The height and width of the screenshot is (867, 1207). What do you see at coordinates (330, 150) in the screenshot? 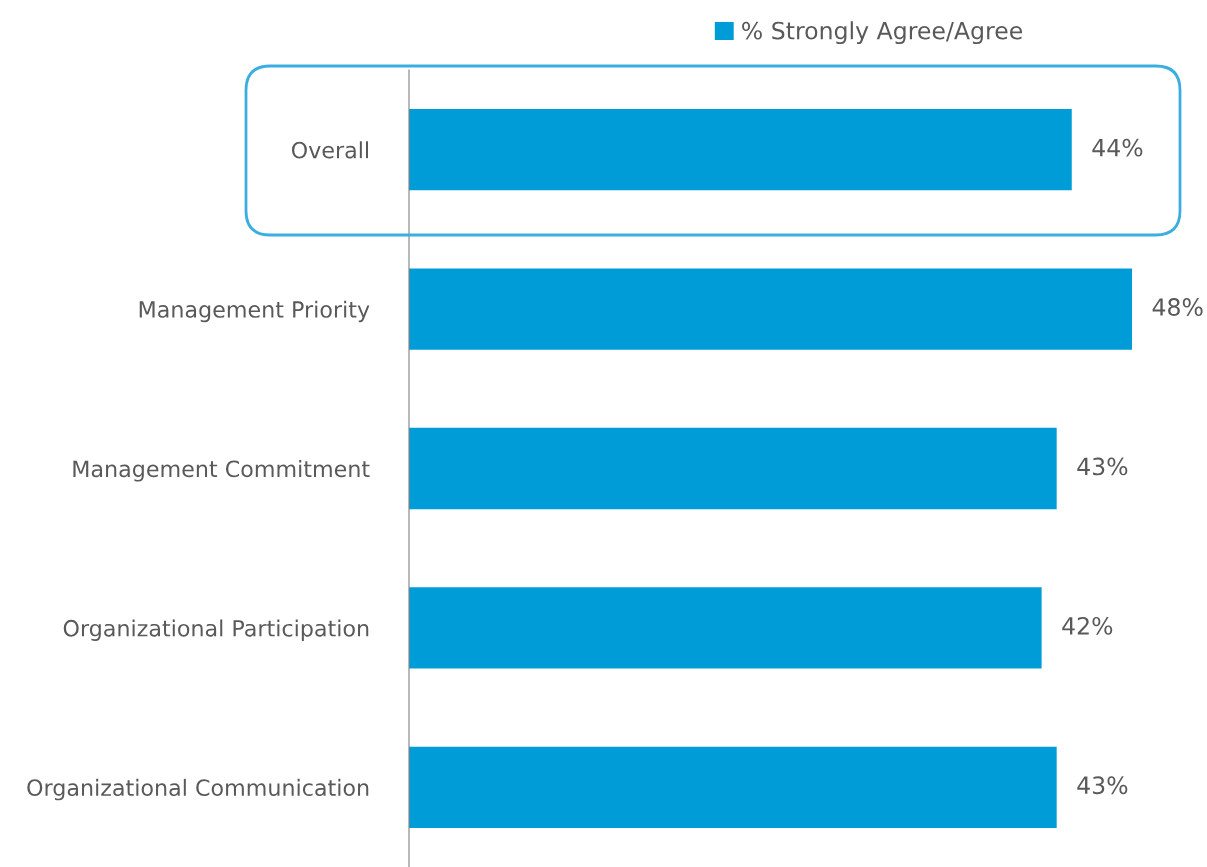
I see `y-tick-label: Overall` at bounding box center [330, 150].